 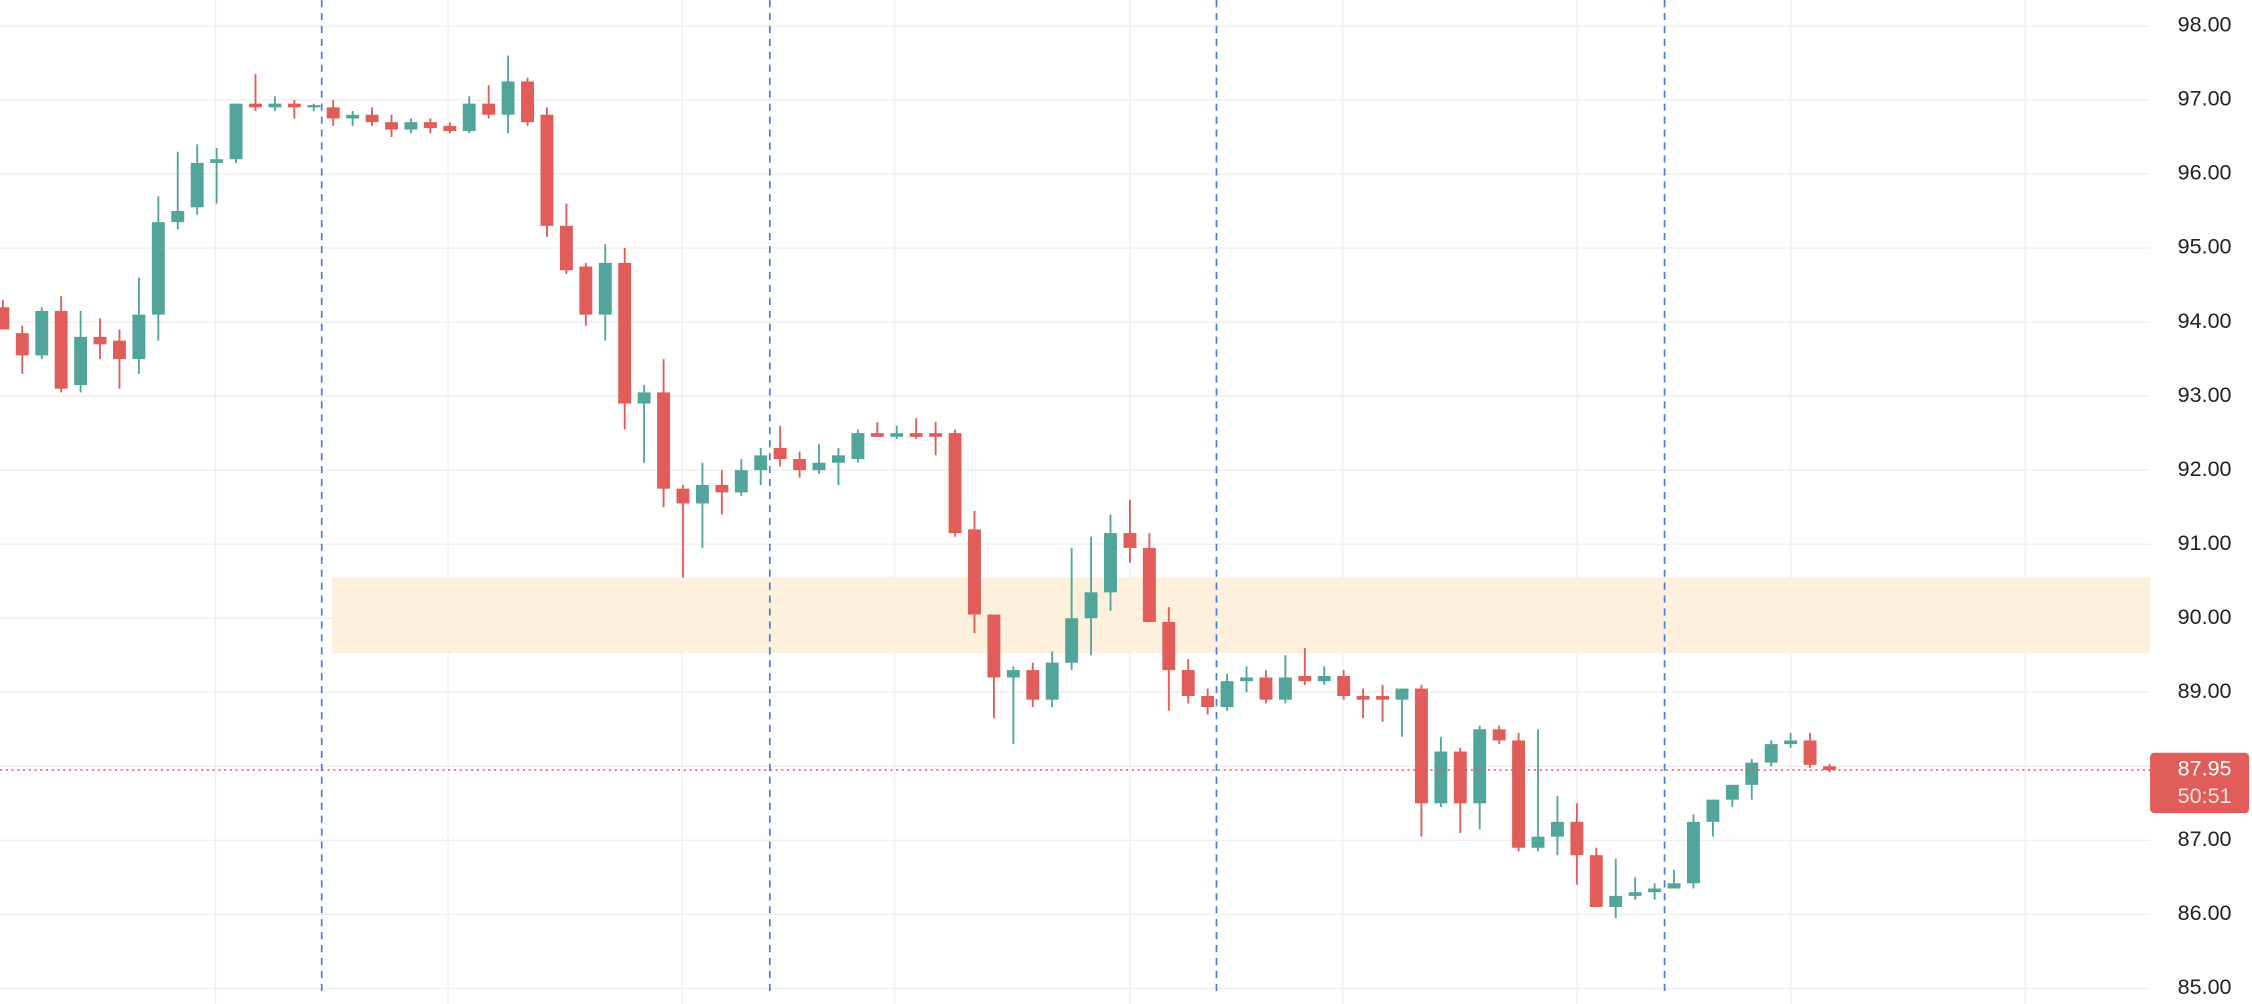 What do you see at coordinates (2205, 795) in the screenshot?
I see `countdown-label: 50:51` at bounding box center [2205, 795].